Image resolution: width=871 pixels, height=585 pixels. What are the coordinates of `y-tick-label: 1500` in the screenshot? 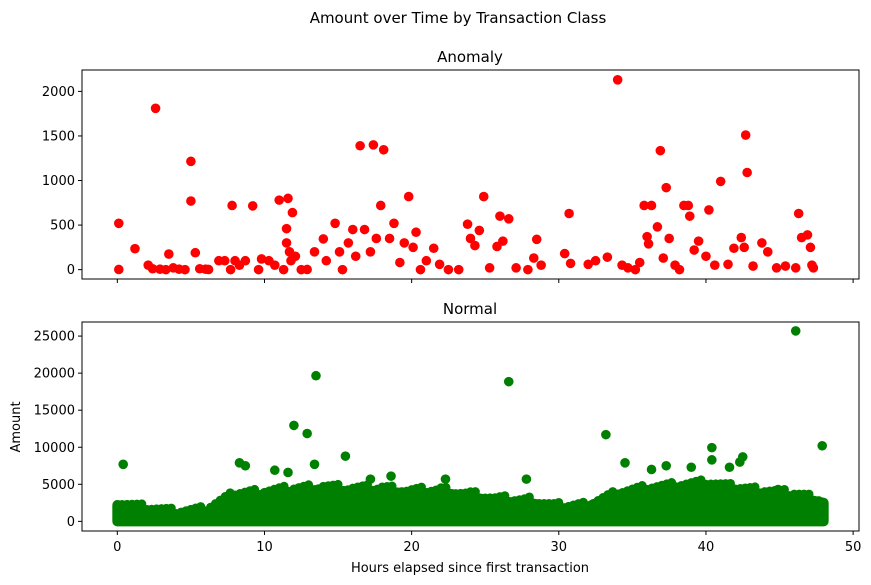 It's located at (58, 136).